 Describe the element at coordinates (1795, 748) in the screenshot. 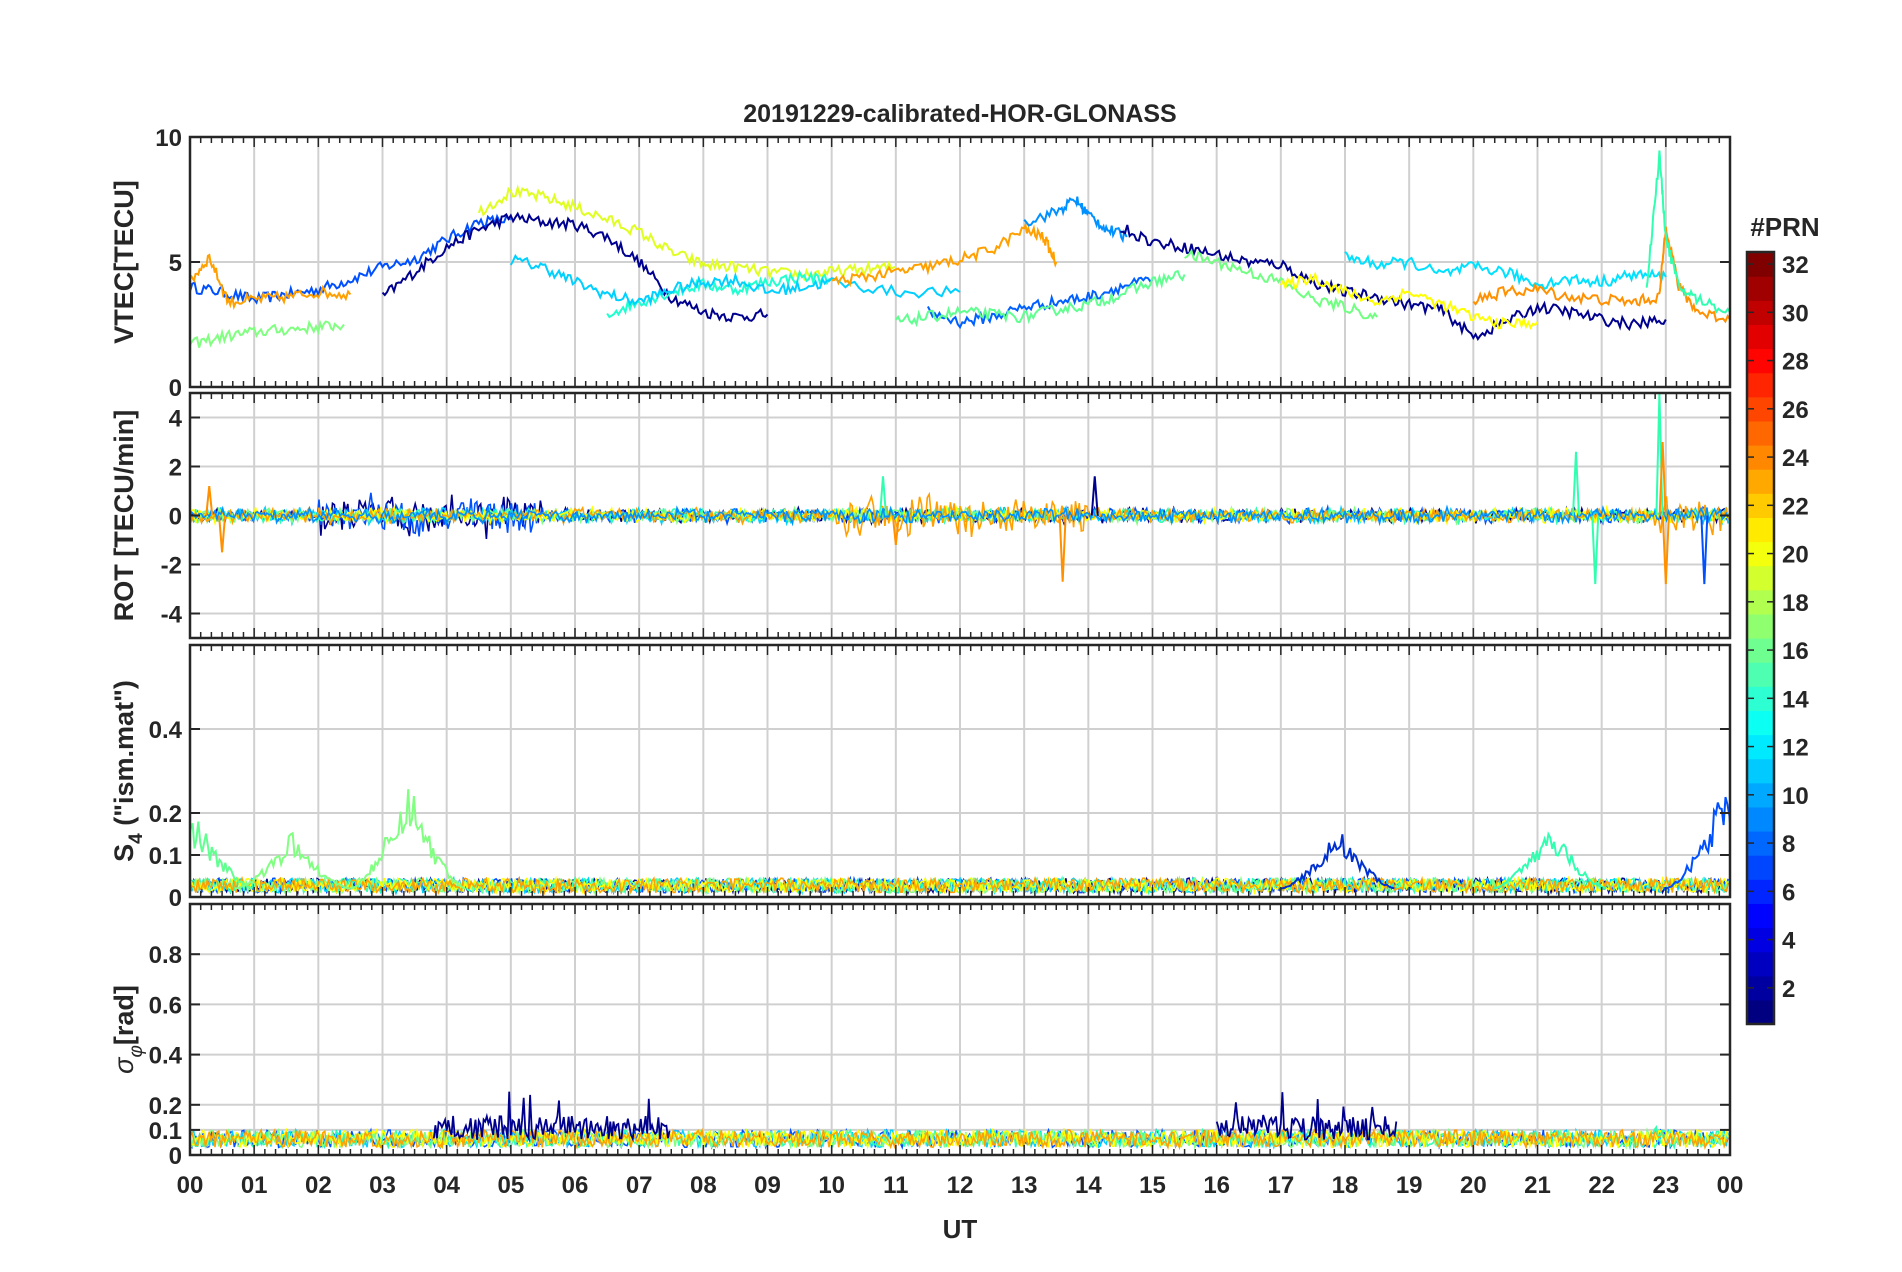

I see `colorbar-tick-label: 12` at that location.